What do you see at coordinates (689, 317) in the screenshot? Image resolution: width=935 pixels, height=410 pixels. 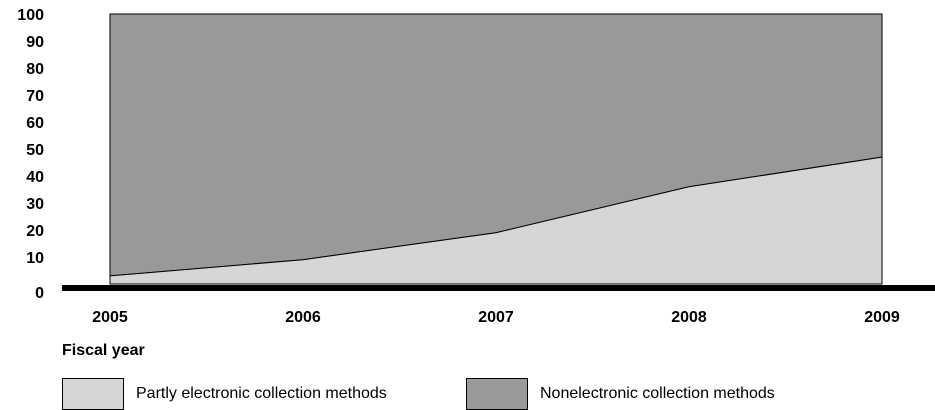 I see `x-tick-label: 2008` at bounding box center [689, 317].